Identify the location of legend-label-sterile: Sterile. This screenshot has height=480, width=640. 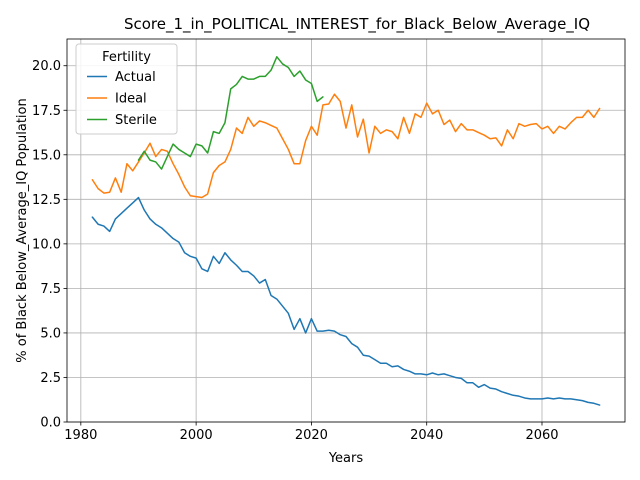
(136, 120).